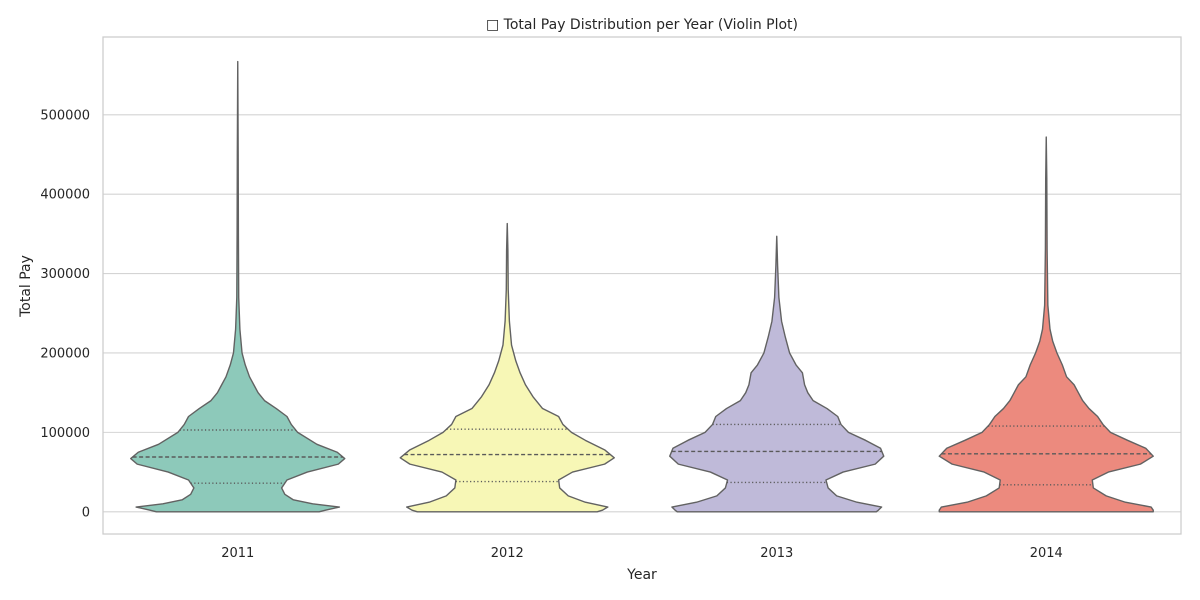 This screenshot has width=1200, height=600. I want to click on y-axis-title: Total Pay, so click(26, 286).